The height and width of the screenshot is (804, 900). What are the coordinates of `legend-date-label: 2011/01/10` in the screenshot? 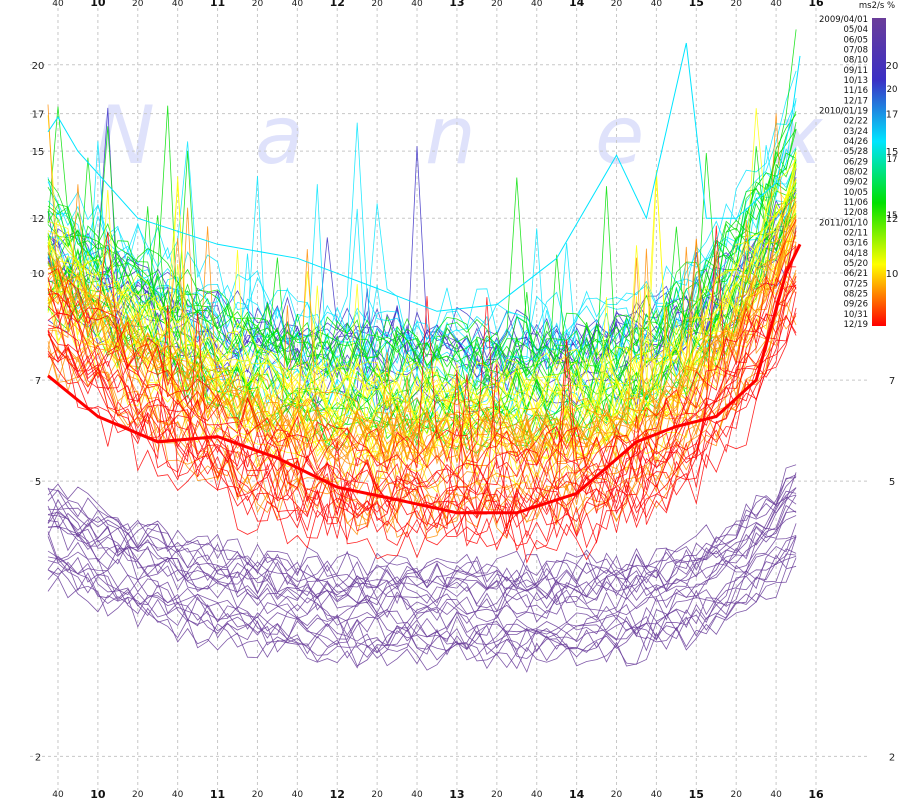 It's located at (843, 223).